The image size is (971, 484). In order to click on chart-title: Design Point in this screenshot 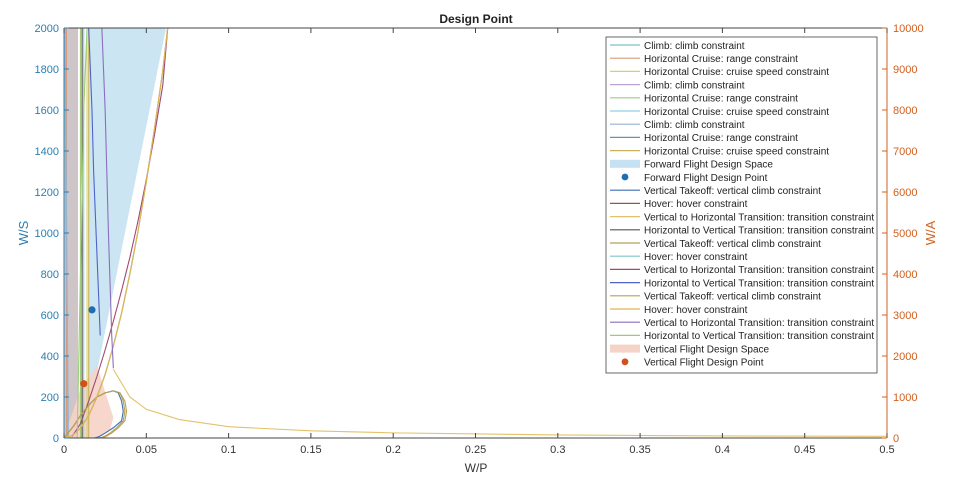, I will do `click(475, 19)`.